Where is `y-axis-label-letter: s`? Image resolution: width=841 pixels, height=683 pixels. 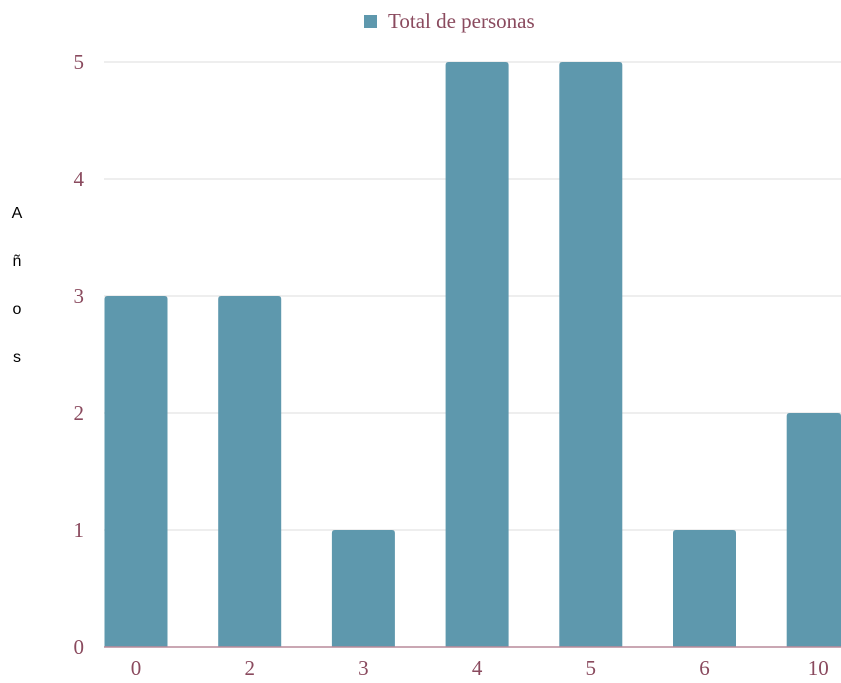
y-axis-label-letter: s is located at coordinates (17, 357).